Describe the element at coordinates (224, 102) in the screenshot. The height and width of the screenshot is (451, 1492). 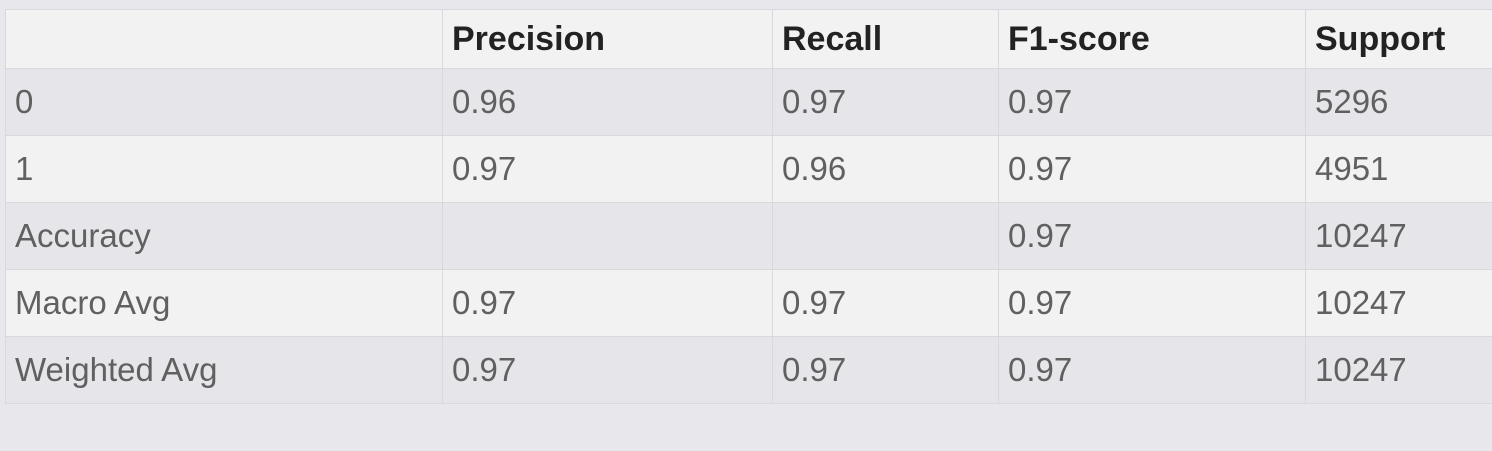
I see `row-label-cell: 0` at that location.